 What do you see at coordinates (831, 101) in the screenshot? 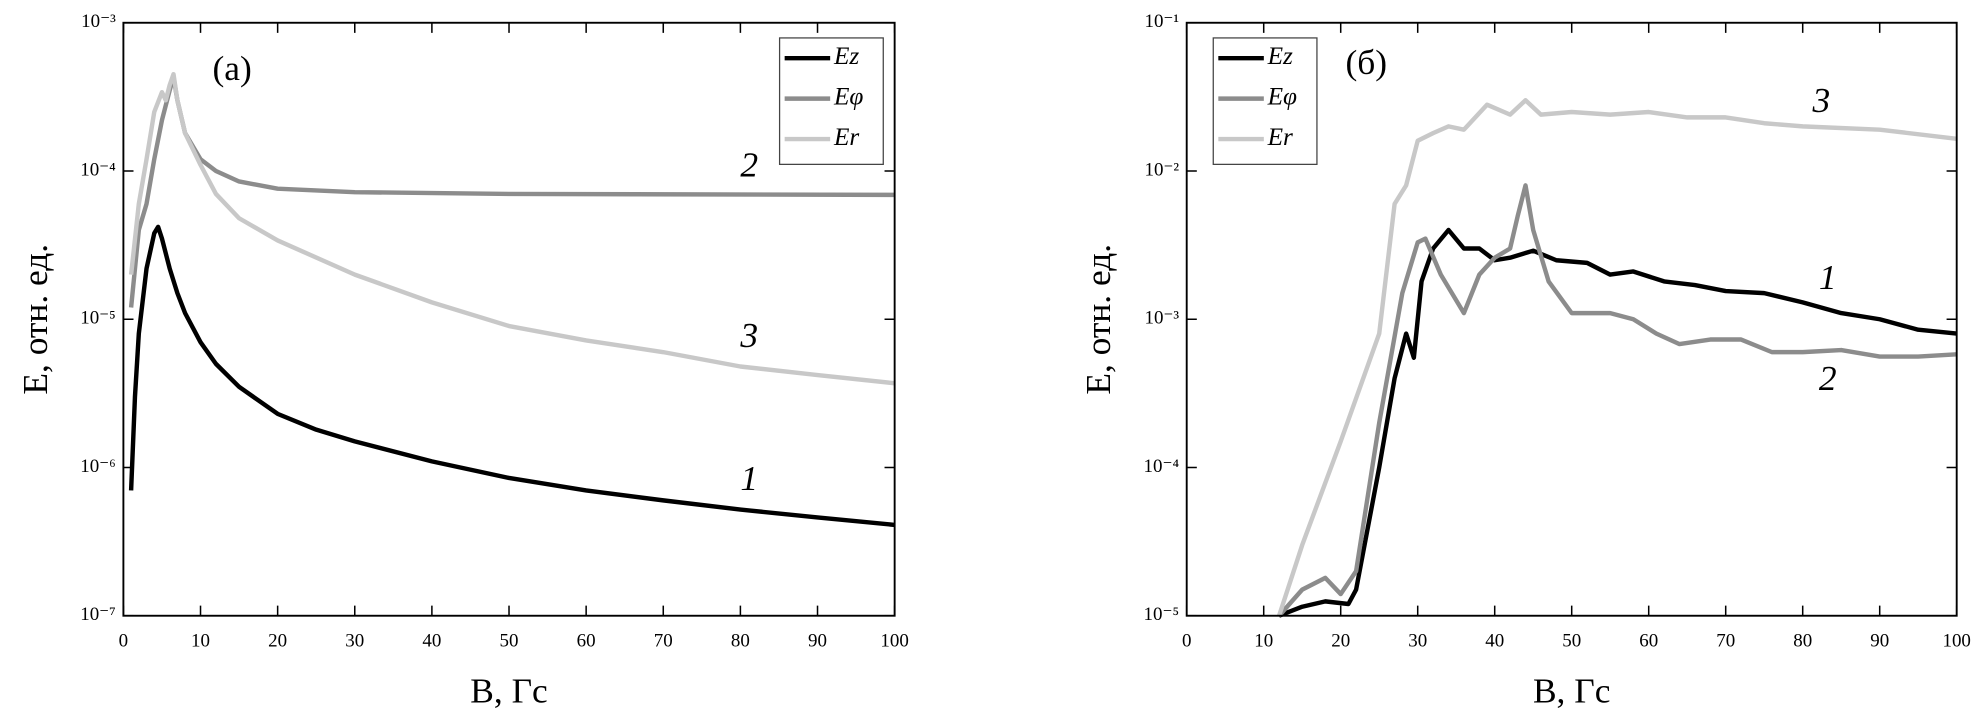
I see `legend-box` at bounding box center [831, 101].